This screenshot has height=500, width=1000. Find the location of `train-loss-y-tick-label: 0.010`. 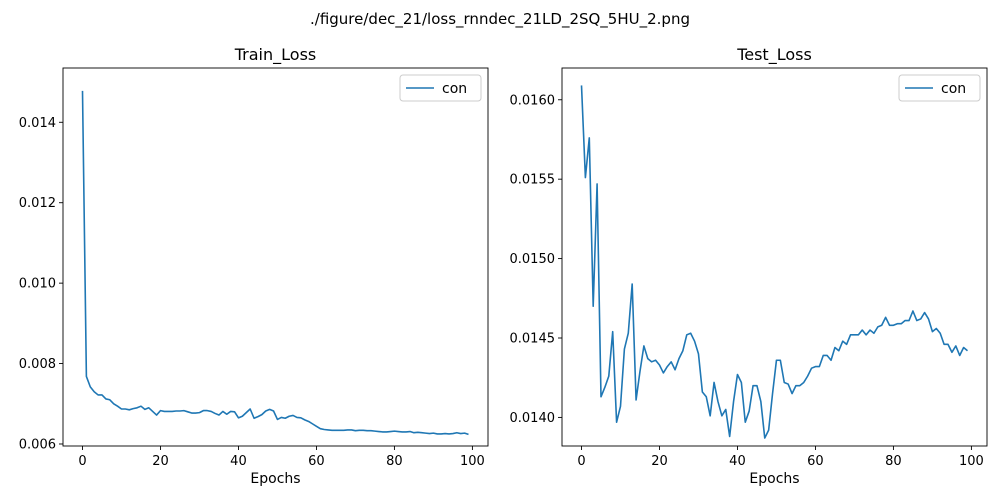

train-loss-y-tick-label: 0.010 is located at coordinates (37, 284).